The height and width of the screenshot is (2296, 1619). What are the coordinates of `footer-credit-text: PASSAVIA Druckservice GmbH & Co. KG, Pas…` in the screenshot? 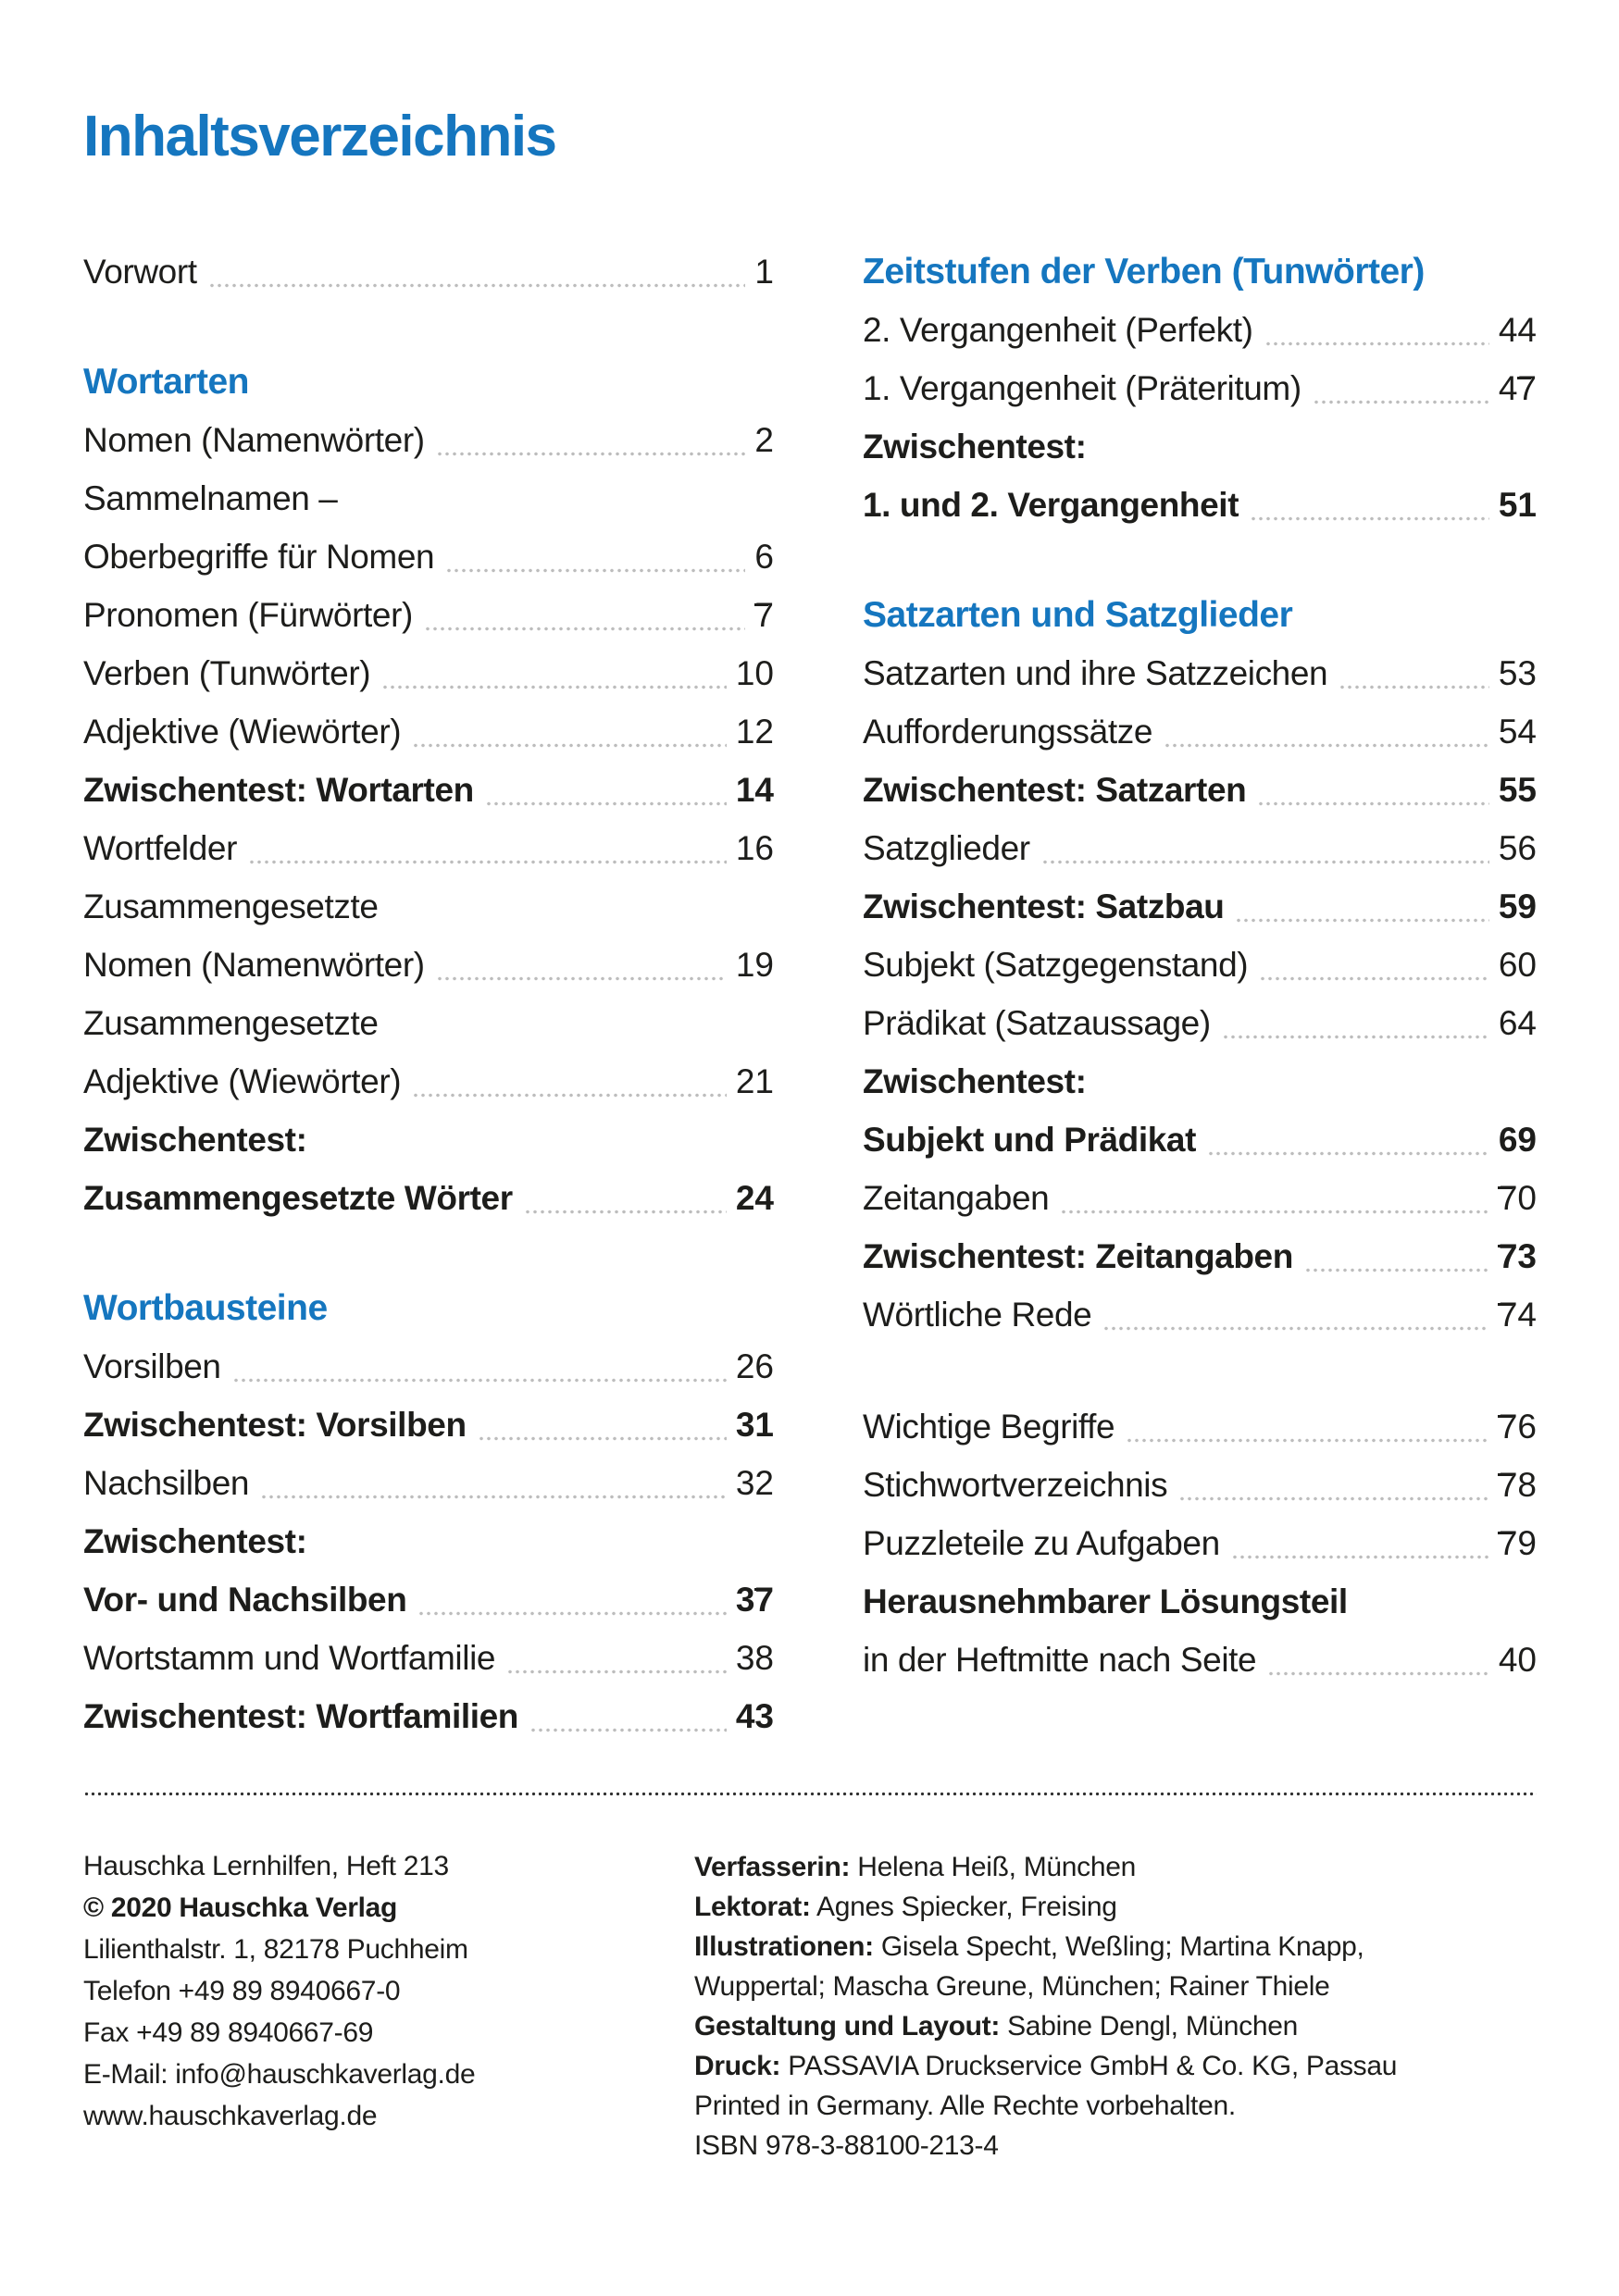 It's located at (1089, 2066).